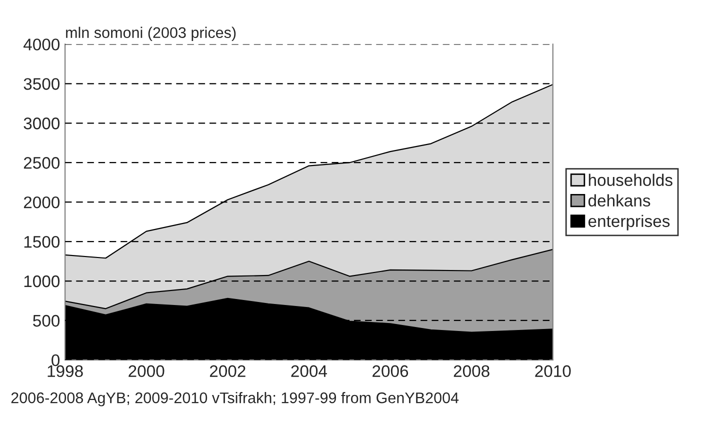 The height and width of the screenshot is (421, 707). I want to click on legend-label: enterprises, so click(629, 222).